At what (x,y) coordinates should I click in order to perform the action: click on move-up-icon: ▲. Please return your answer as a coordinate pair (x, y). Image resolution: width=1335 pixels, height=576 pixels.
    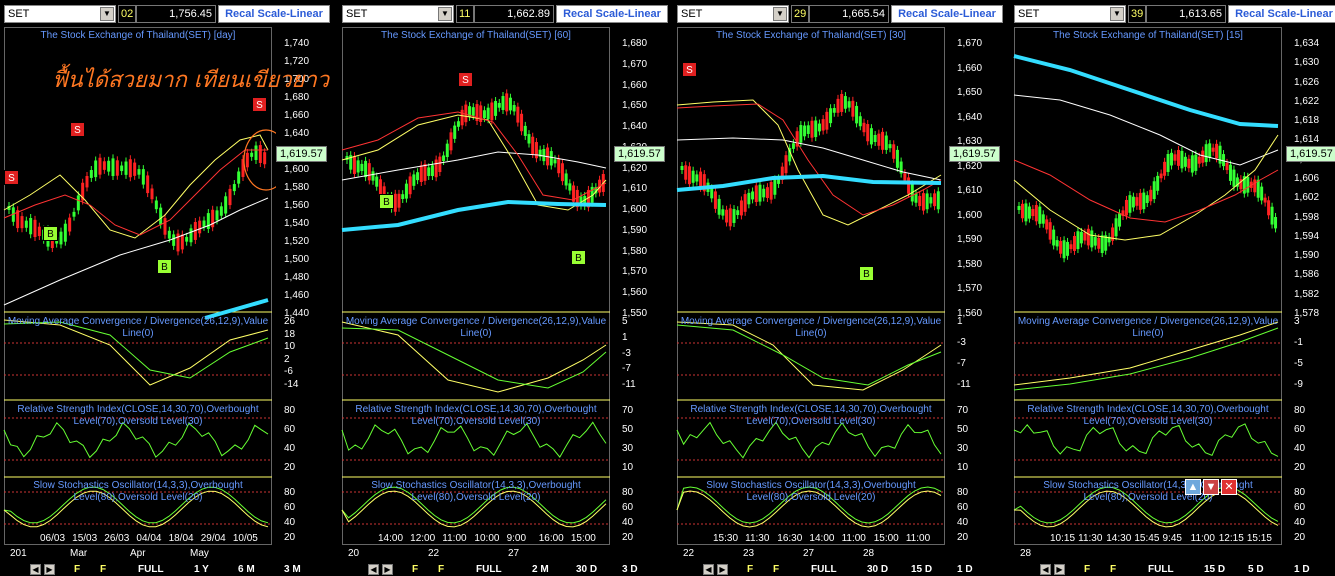
    Looking at the image, I should click on (1193, 487).